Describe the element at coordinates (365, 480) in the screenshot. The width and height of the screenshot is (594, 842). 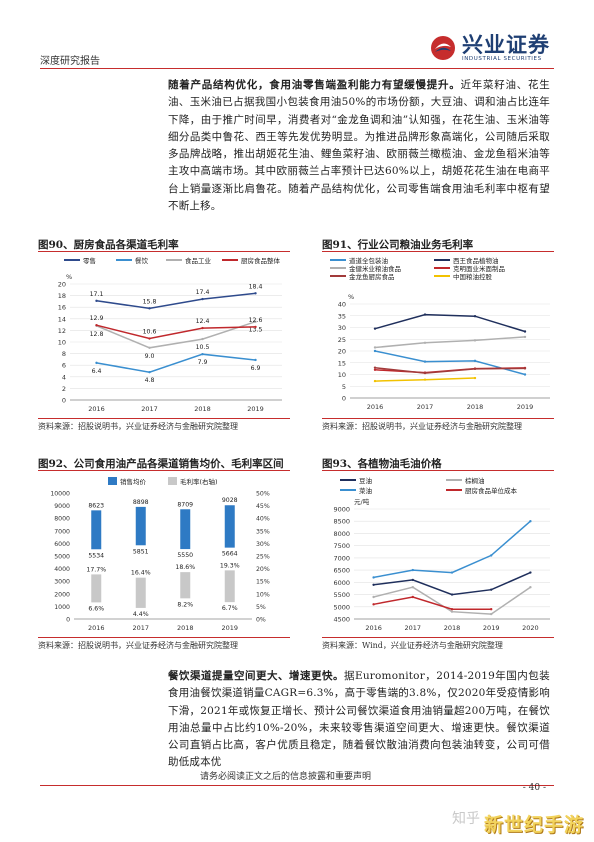
I see `legend-label-0: 豆油` at that location.